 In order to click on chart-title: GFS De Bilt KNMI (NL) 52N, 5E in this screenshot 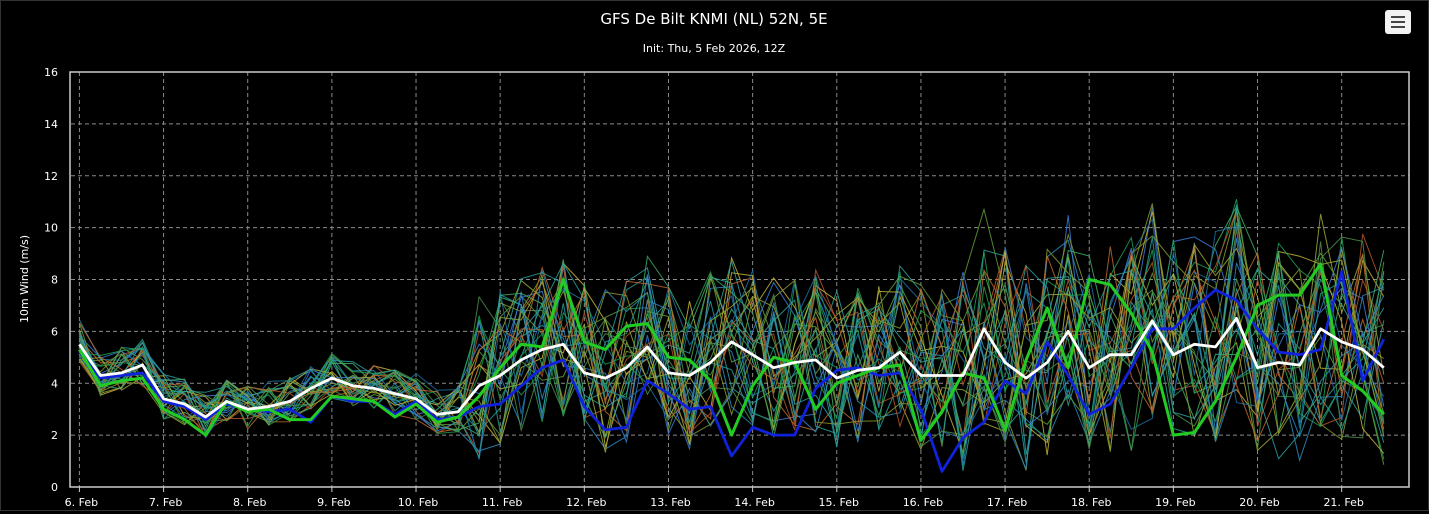, I will do `click(713, 19)`.